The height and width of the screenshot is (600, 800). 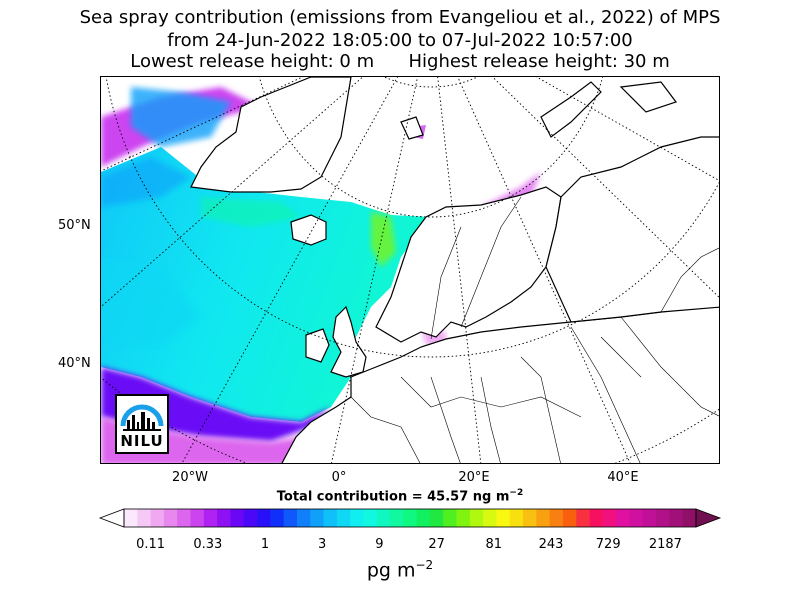 I want to click on colorbar-tick-label: 2187, so click(x=665, y=544).